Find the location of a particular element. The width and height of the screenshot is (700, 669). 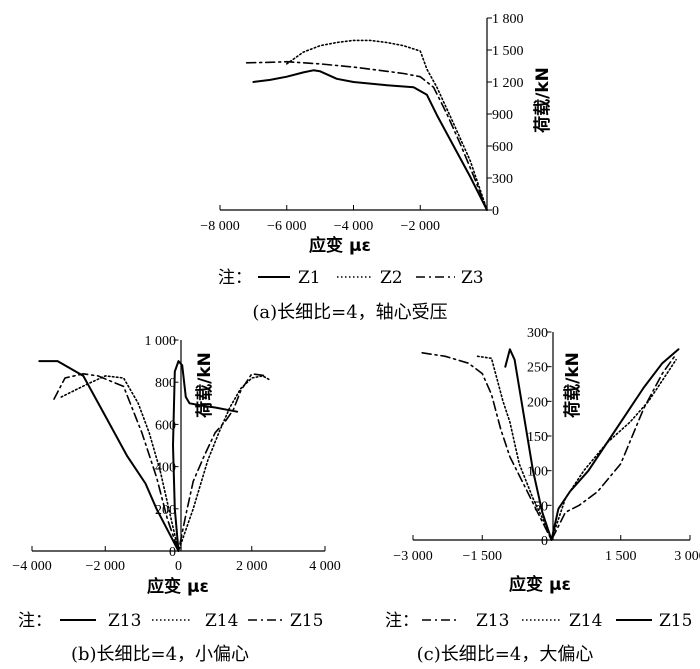

panel-c-xtick-label-0: −3 000 is located at coordinates (412, 556).